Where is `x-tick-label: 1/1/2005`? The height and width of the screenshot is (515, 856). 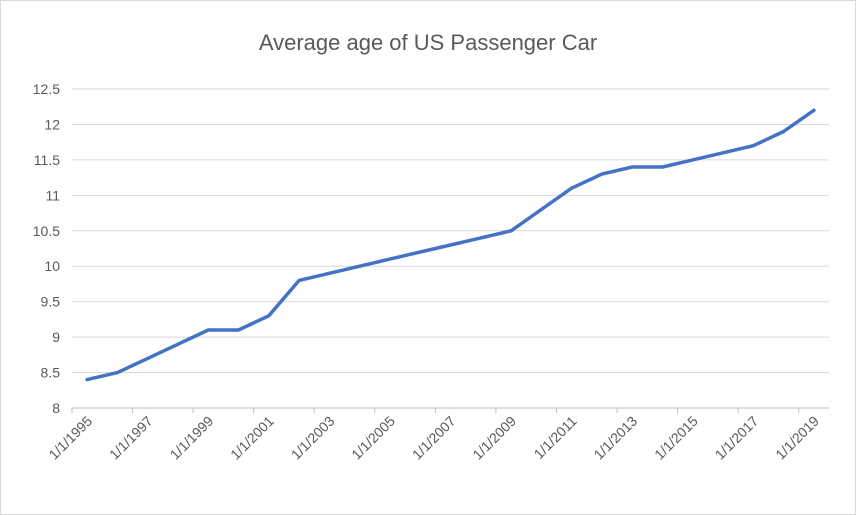
x-tick-label: 1/1/2005 is located at coordinates (373, 438).